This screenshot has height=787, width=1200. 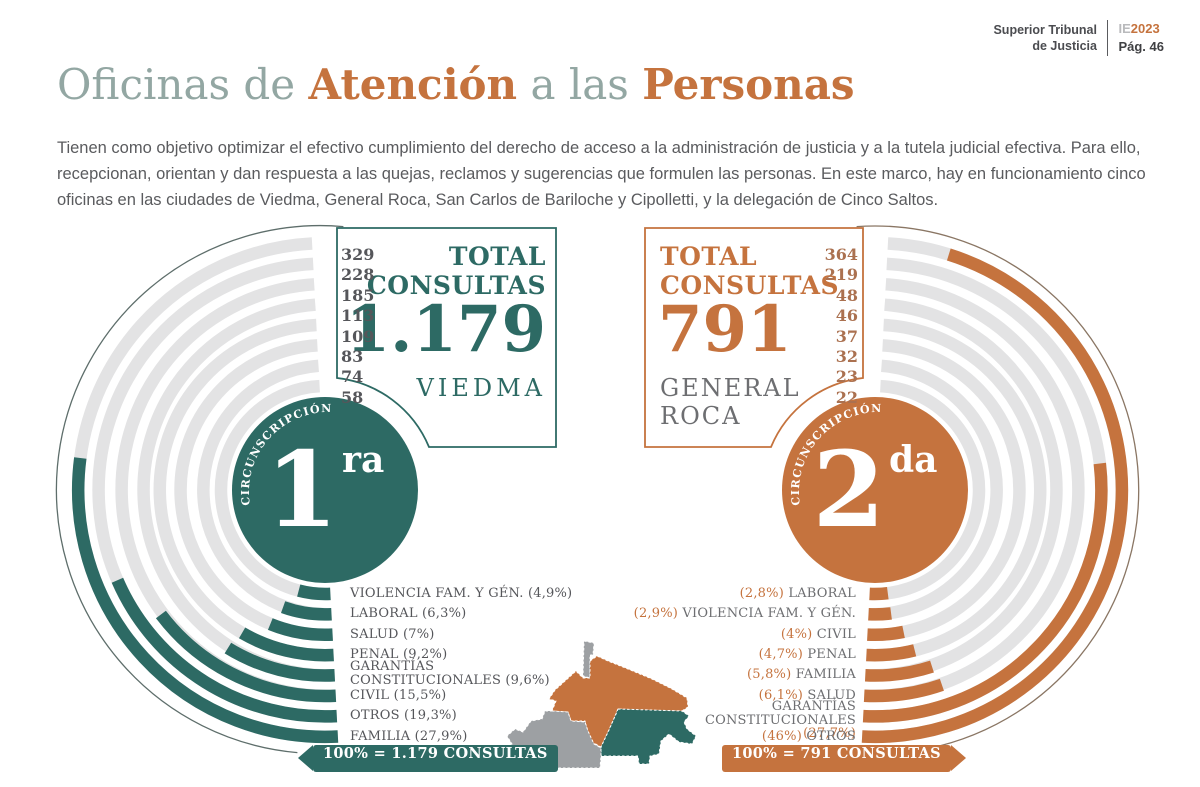 I want to click on right-total-badge: 100% = 791 CONSULTAS, so click(x=844, y=758).